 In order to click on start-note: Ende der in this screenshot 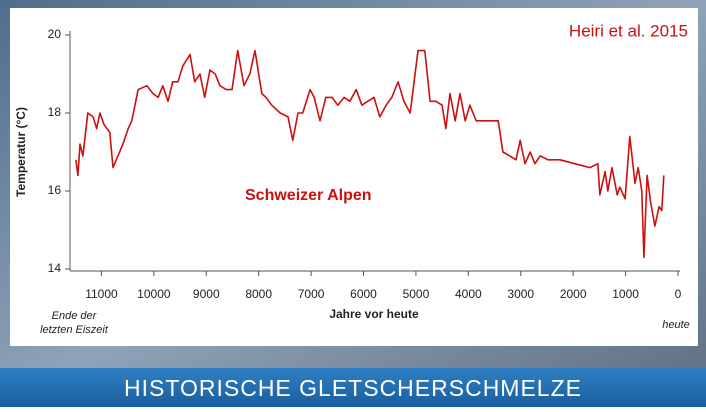, I will do `click(75, 316)`.